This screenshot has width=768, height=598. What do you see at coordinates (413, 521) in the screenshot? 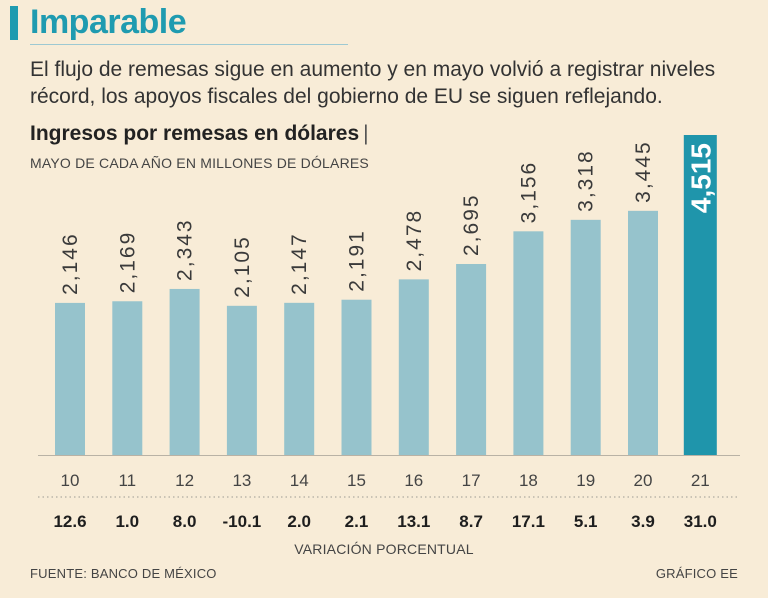
I see `variation-value-16: 13.1` at bounding box center [413, 521].